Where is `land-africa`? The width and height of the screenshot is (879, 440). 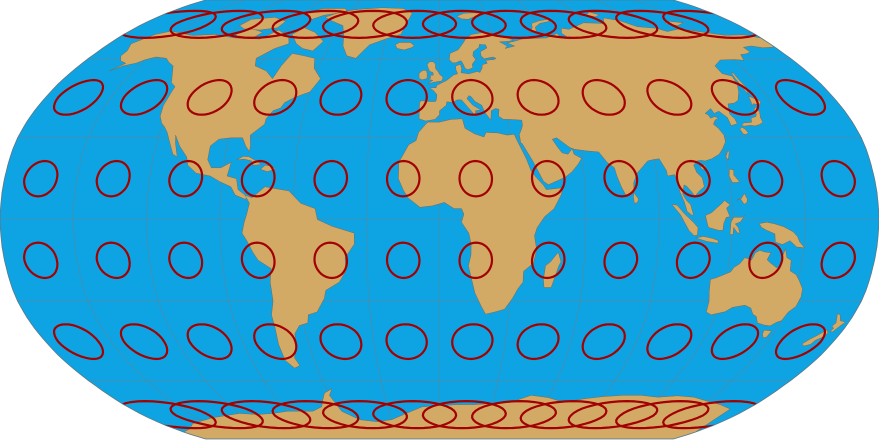
land-africa is located at coordinates (481, 216).